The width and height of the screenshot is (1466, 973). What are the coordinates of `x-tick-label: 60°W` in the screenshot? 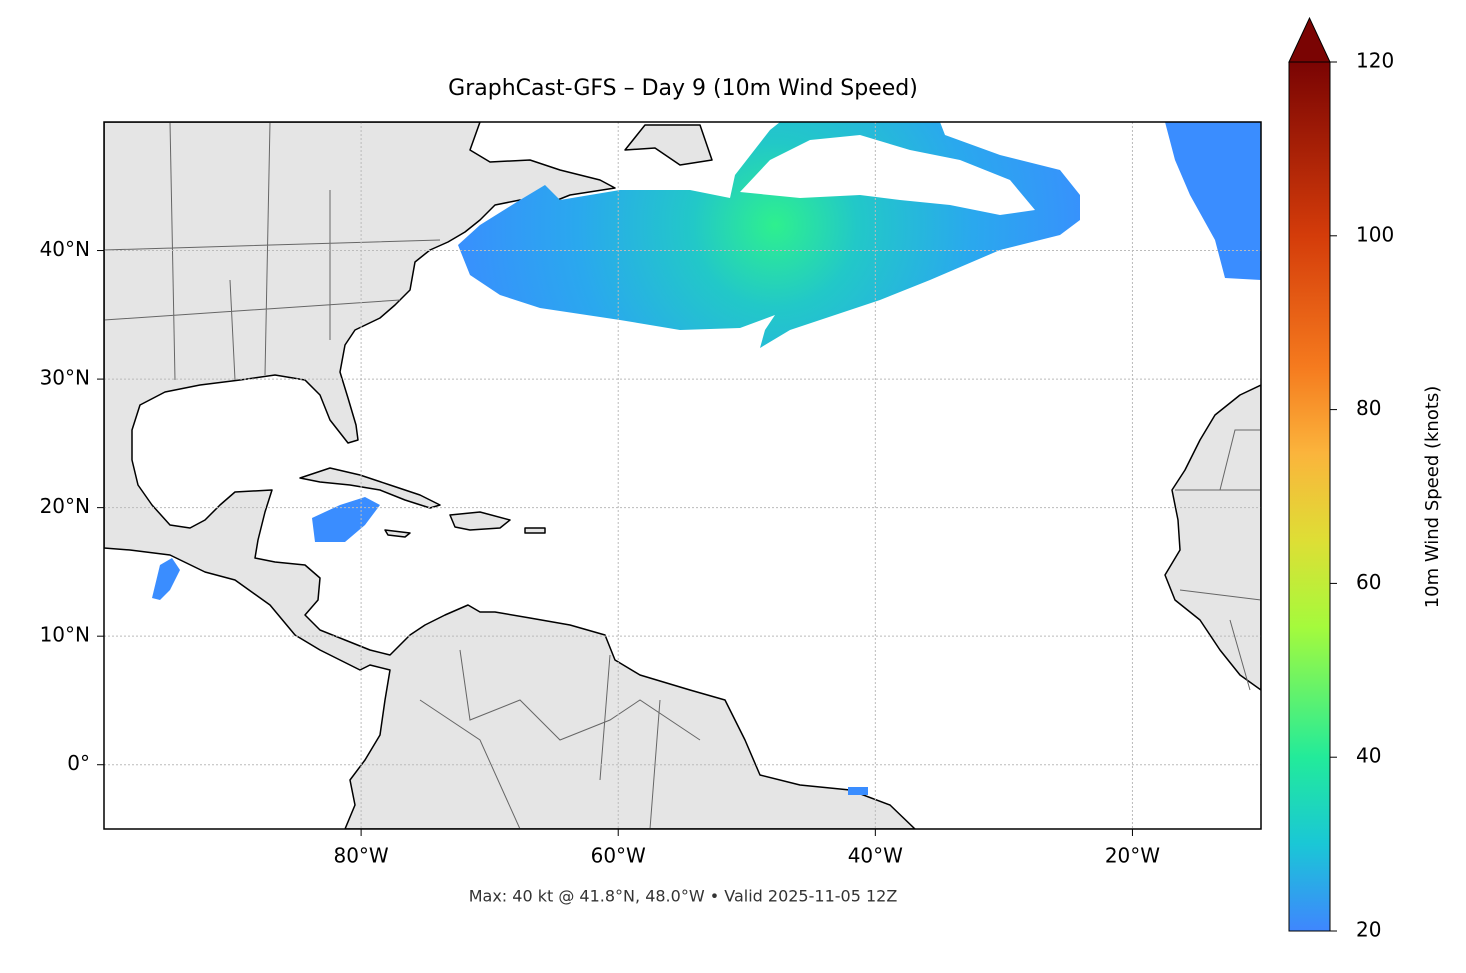 It's located at (618, 856).